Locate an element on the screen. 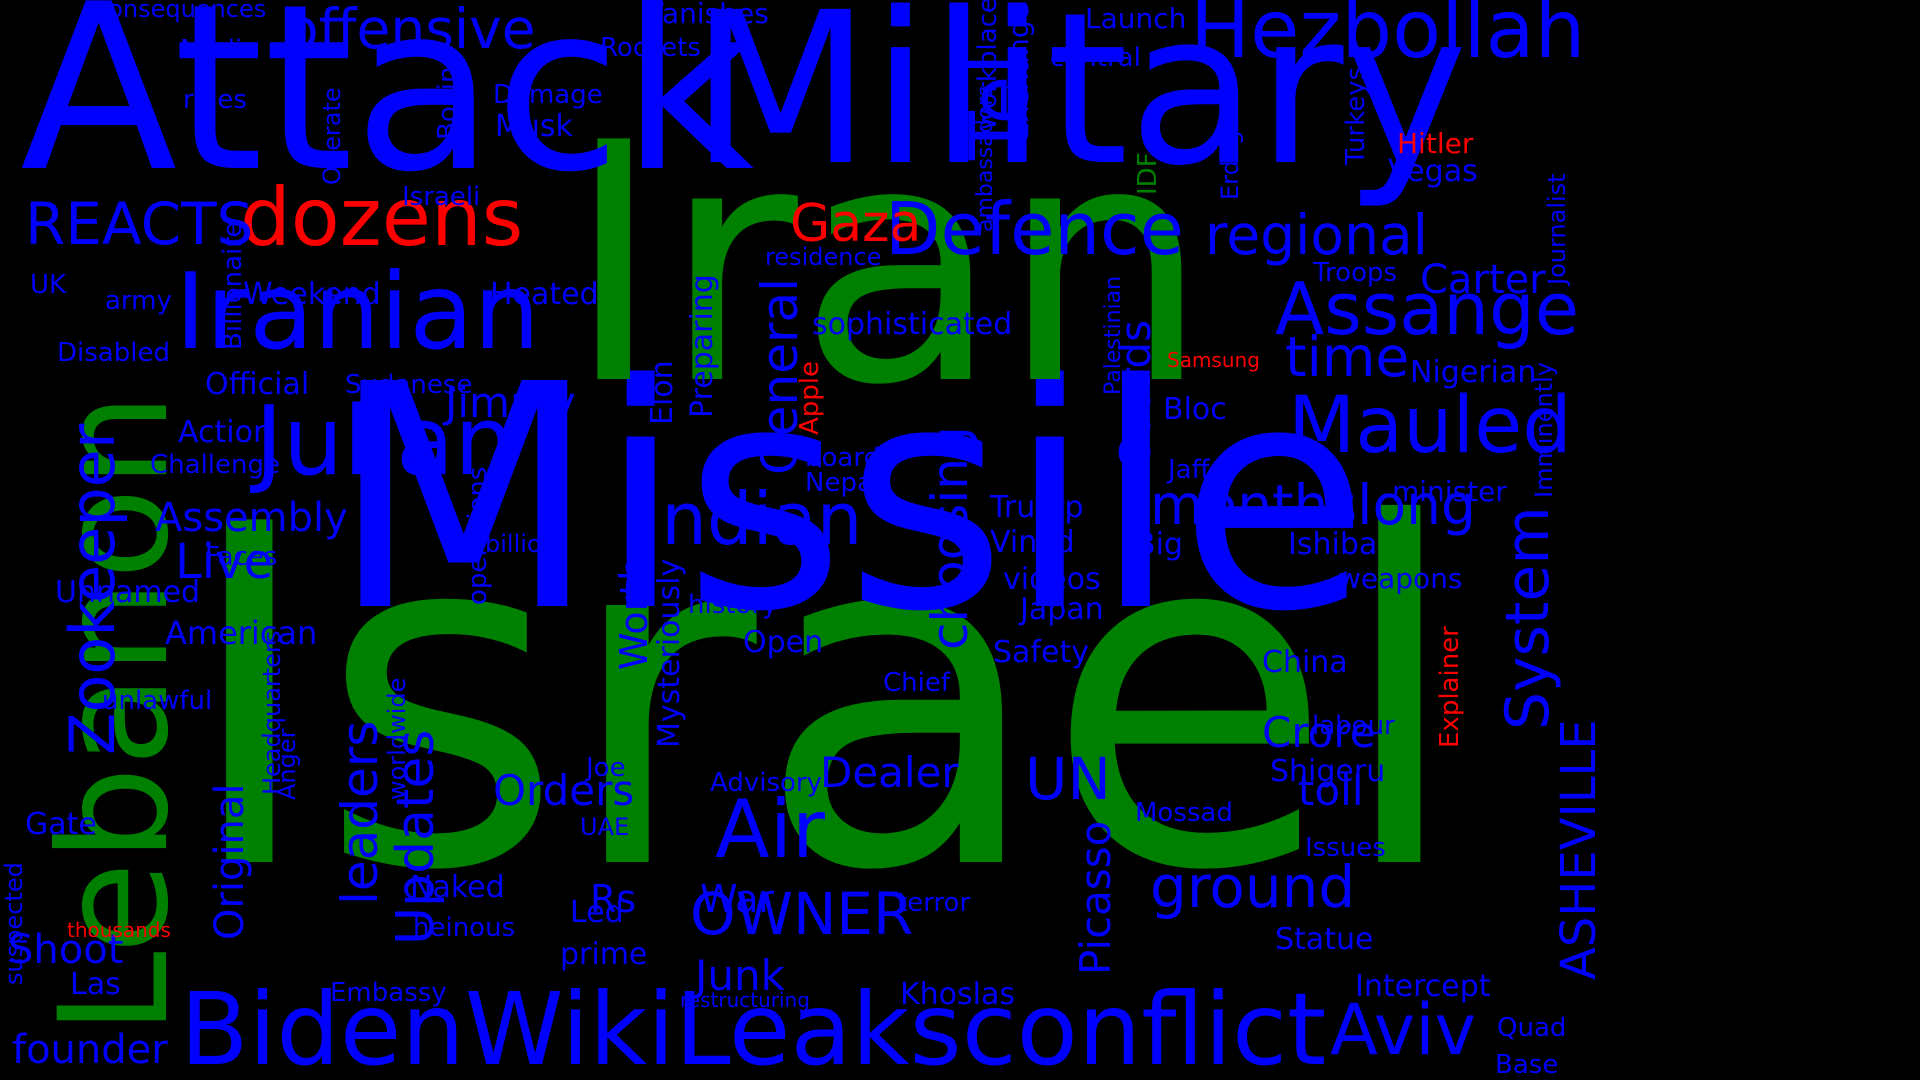  word-vanishes: Vanishes is located at coordinates (707, 15).